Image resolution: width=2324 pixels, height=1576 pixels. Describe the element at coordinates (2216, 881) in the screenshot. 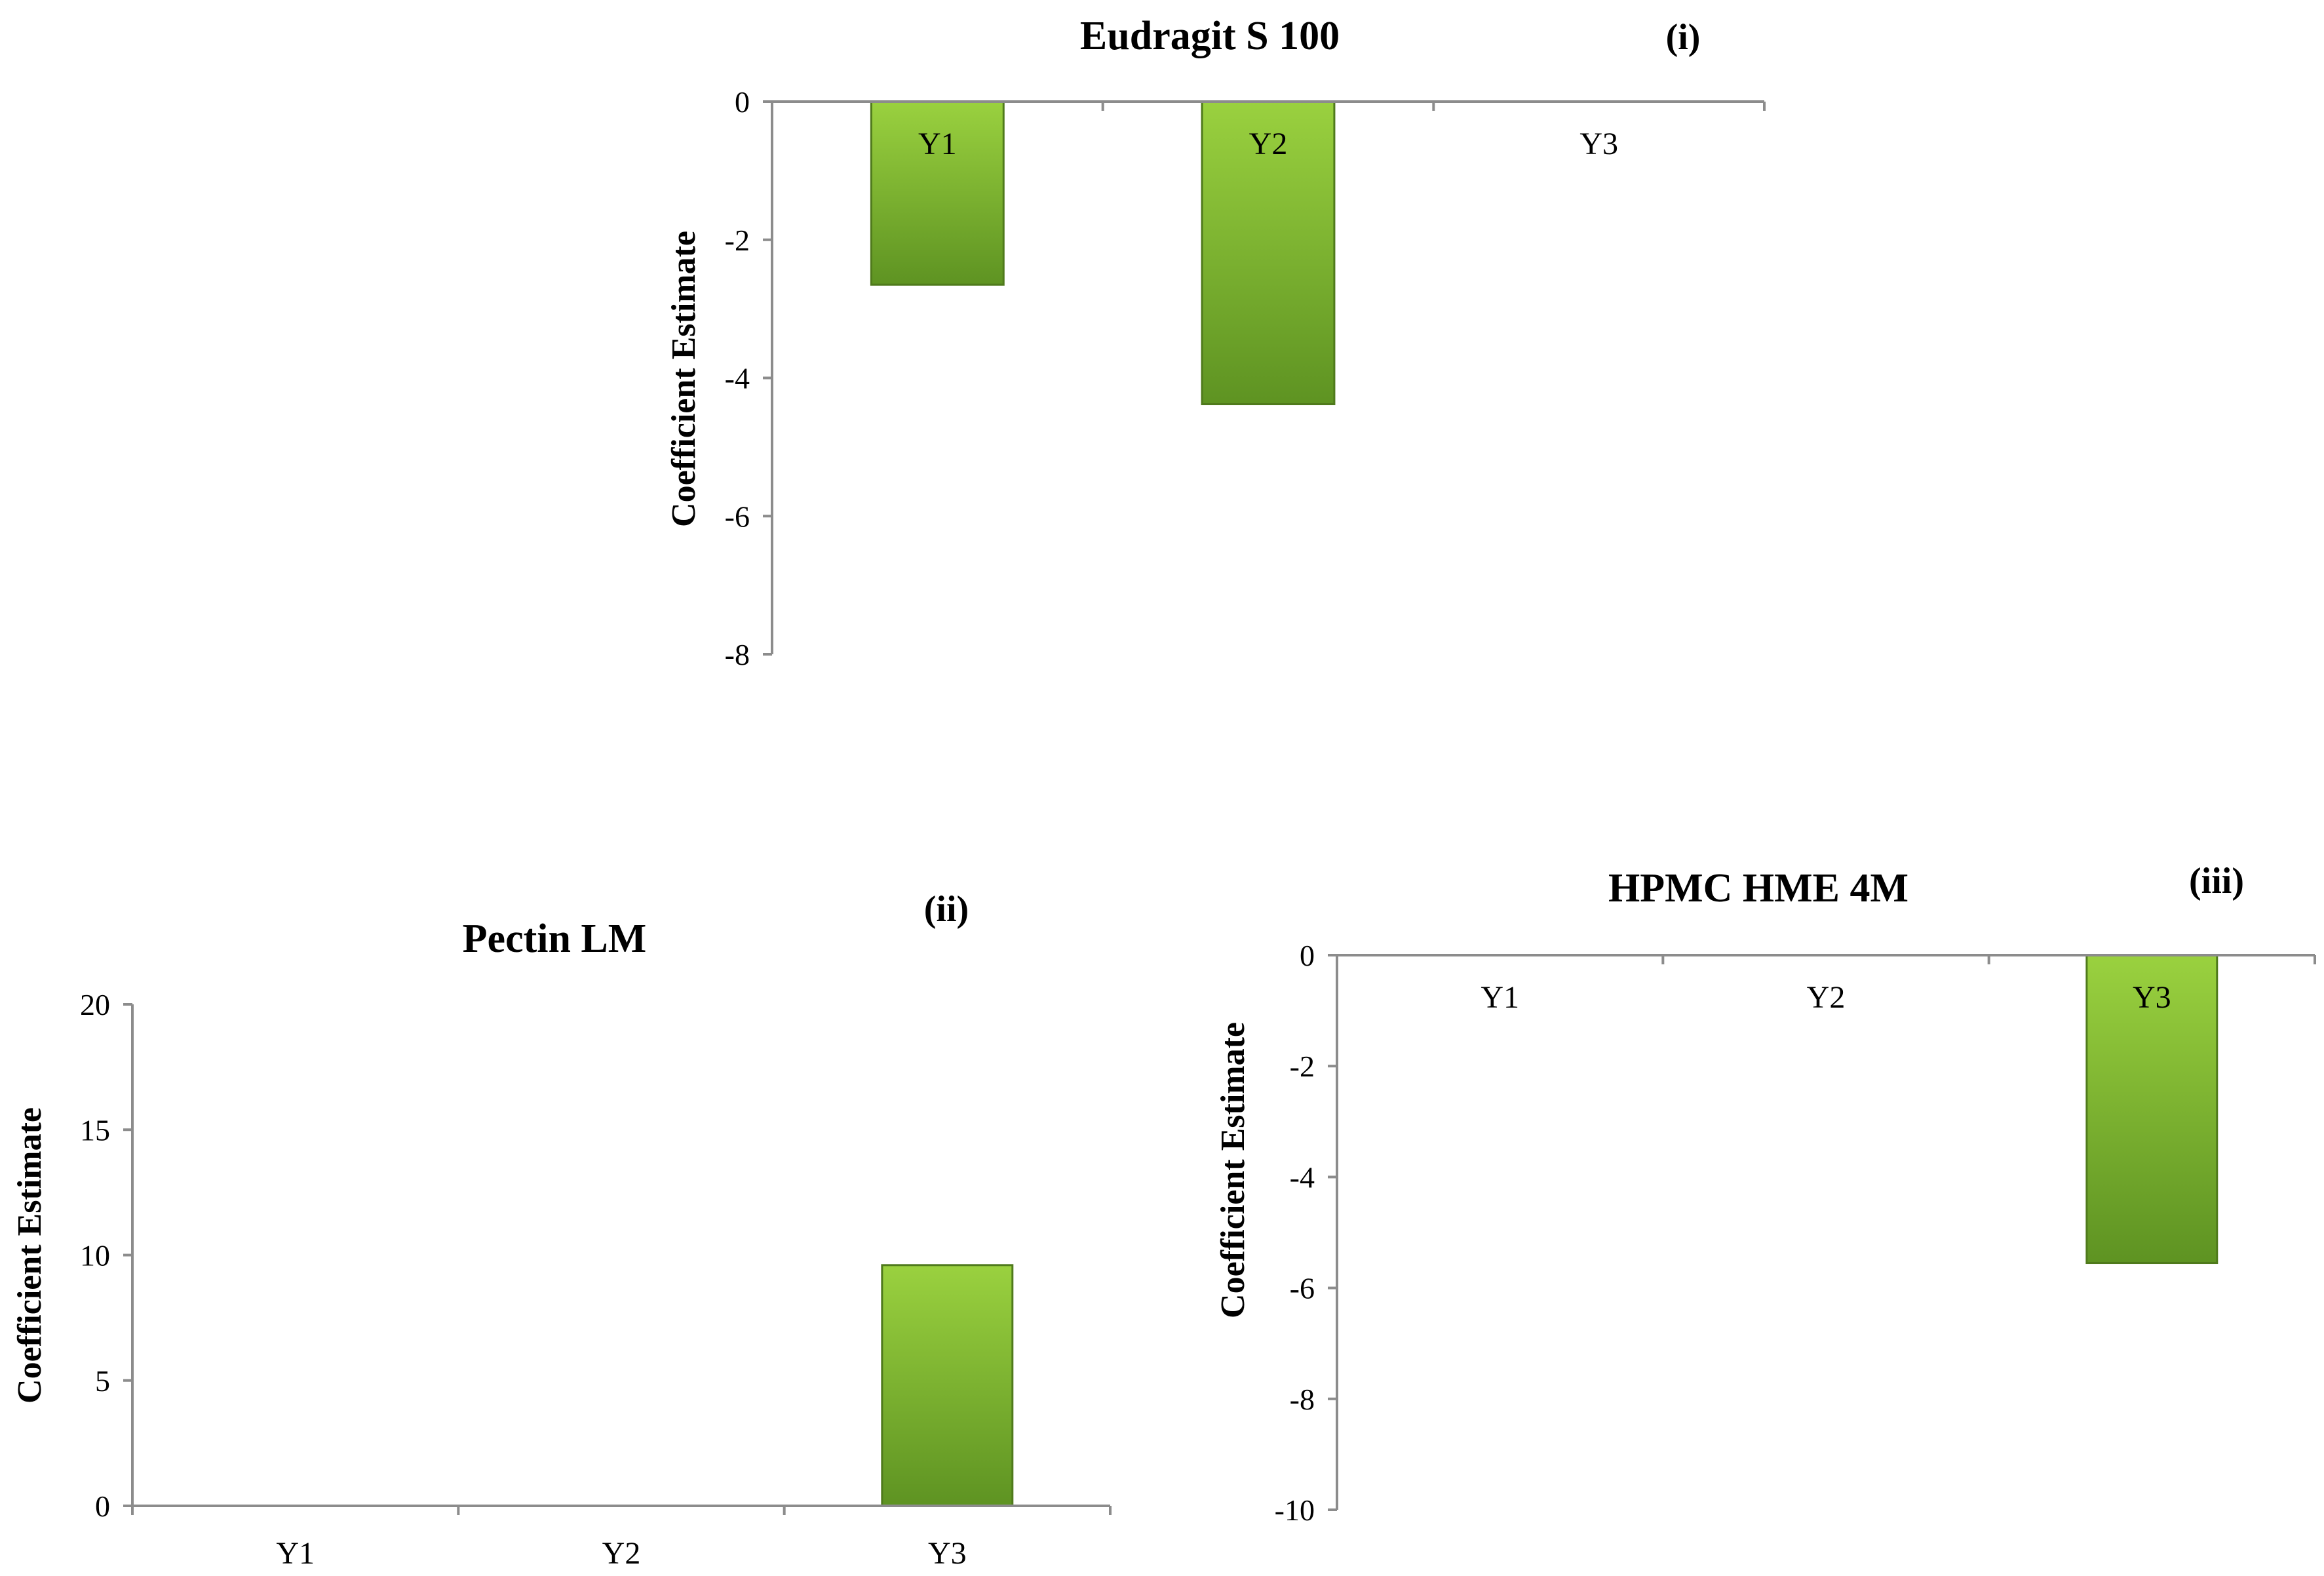

I see `panel-label: (iii)` at that location.